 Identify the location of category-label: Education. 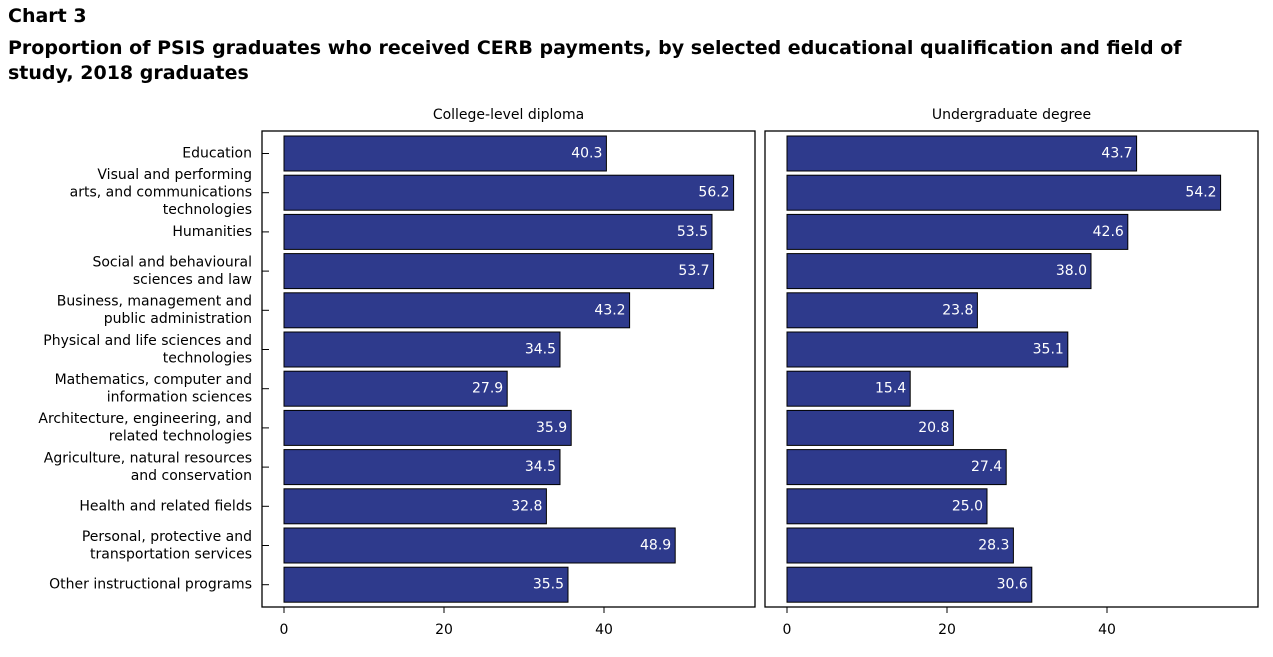
(217, 154).